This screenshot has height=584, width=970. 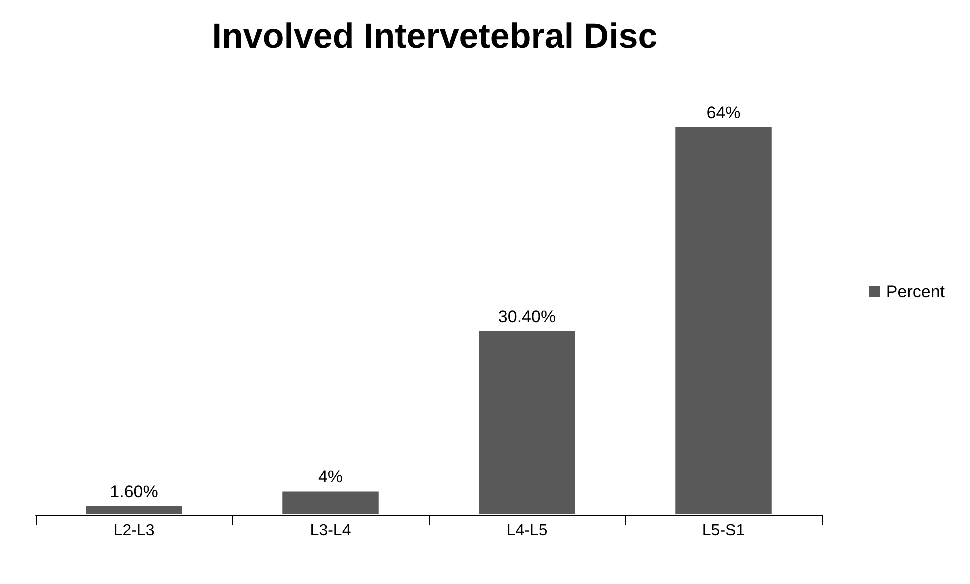 What do you see at coordinates (134, 492) in the screenshot?
I see `data-label: 1.60%` at bounding box center [134, 492].